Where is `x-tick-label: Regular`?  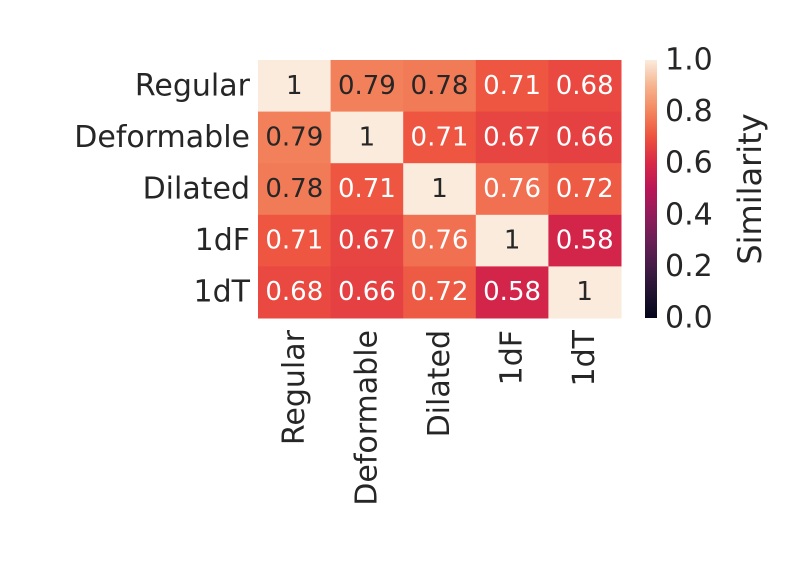
x-tick-label: Regular is located at coordinates (294, 387).